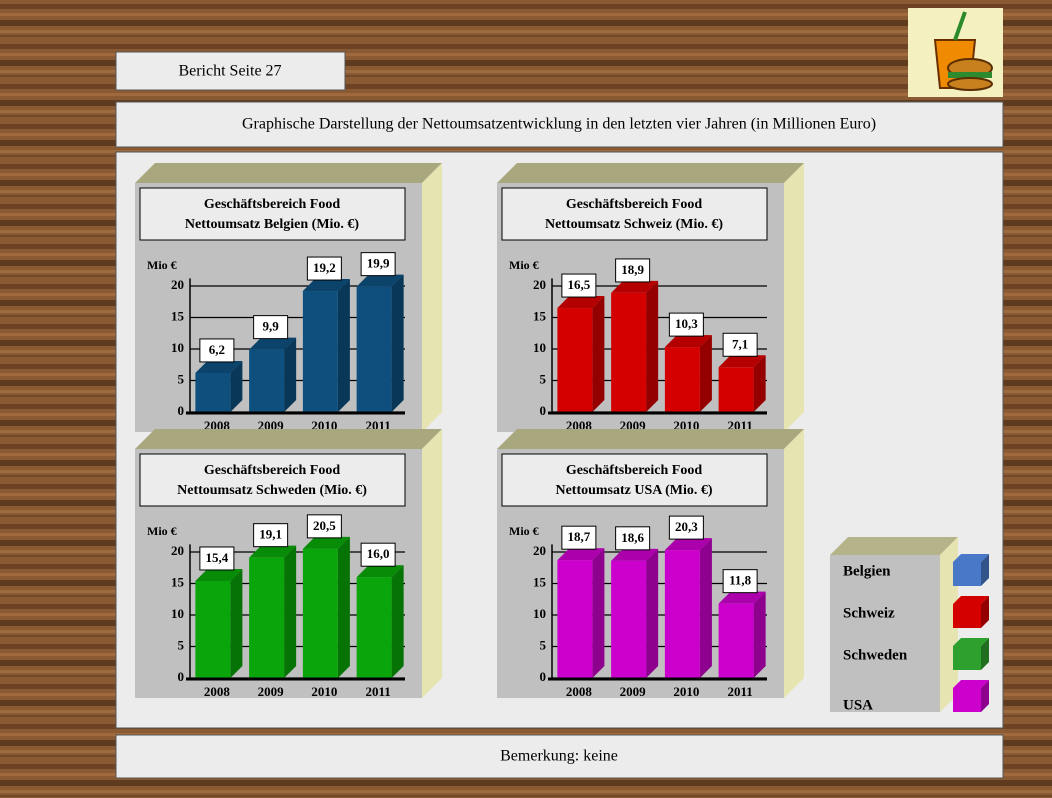  What do you see at coordinates (559, 124) in the screenshot?
I see `subtitle-box` at bounding box center [559, 124].